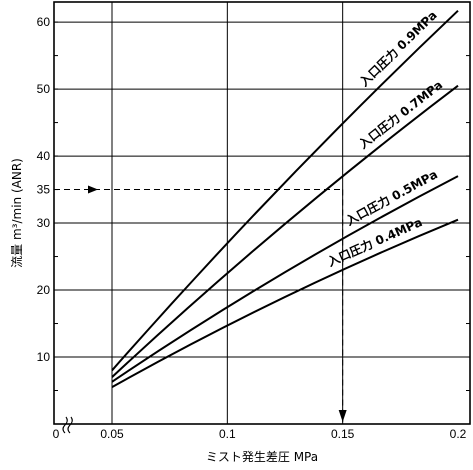  I want to click on x-tick-label: 0.2, so click(458, 434).